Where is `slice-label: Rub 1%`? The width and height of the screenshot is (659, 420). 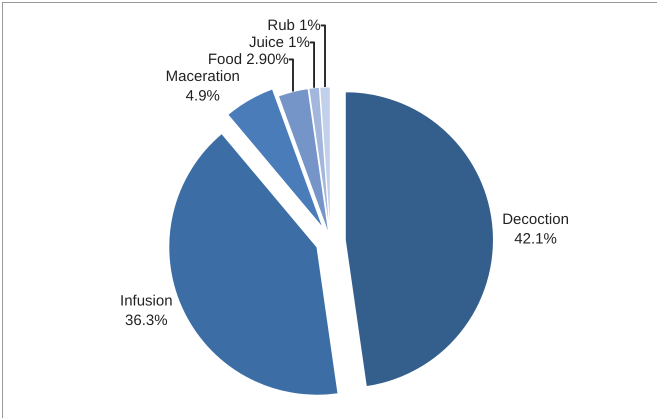
slice-label: Rub 1% is located at coordinates (294, 25).